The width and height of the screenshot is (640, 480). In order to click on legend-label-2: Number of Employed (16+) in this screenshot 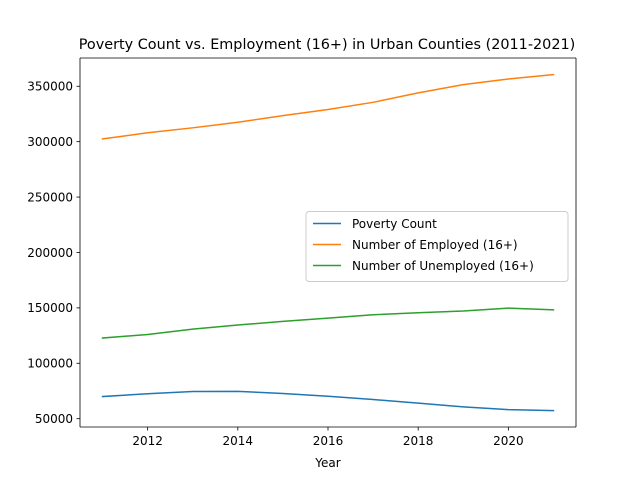, I will do `click(435, 245)`.